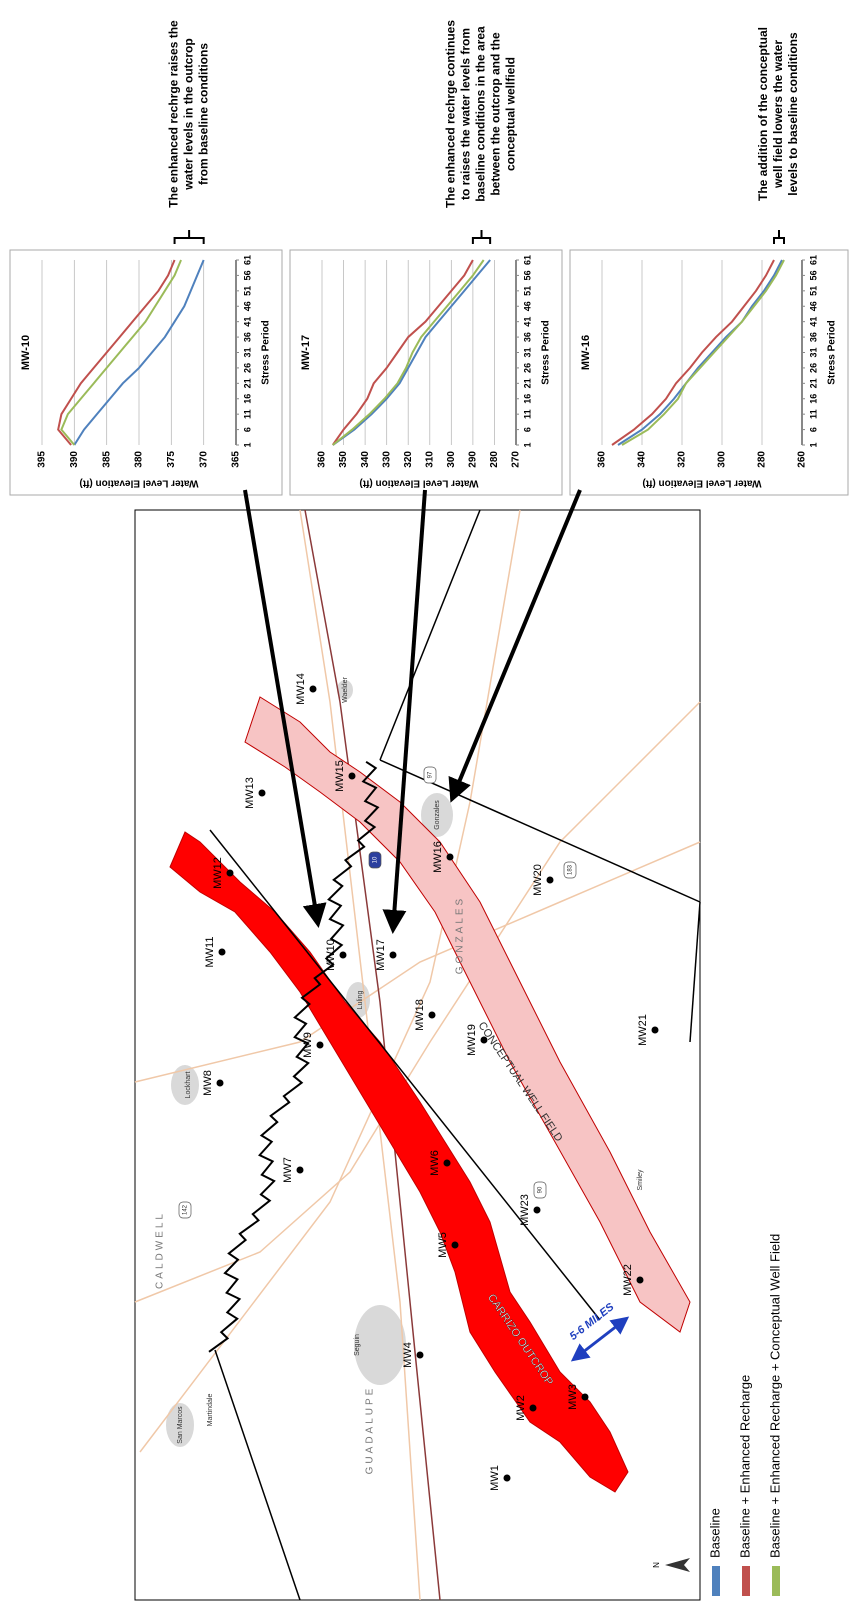 This screenshot has width=853, height=1602. Describe the element at coordinates (308, 1045) in the screenshot. I see `well-label: MW9` at that location.